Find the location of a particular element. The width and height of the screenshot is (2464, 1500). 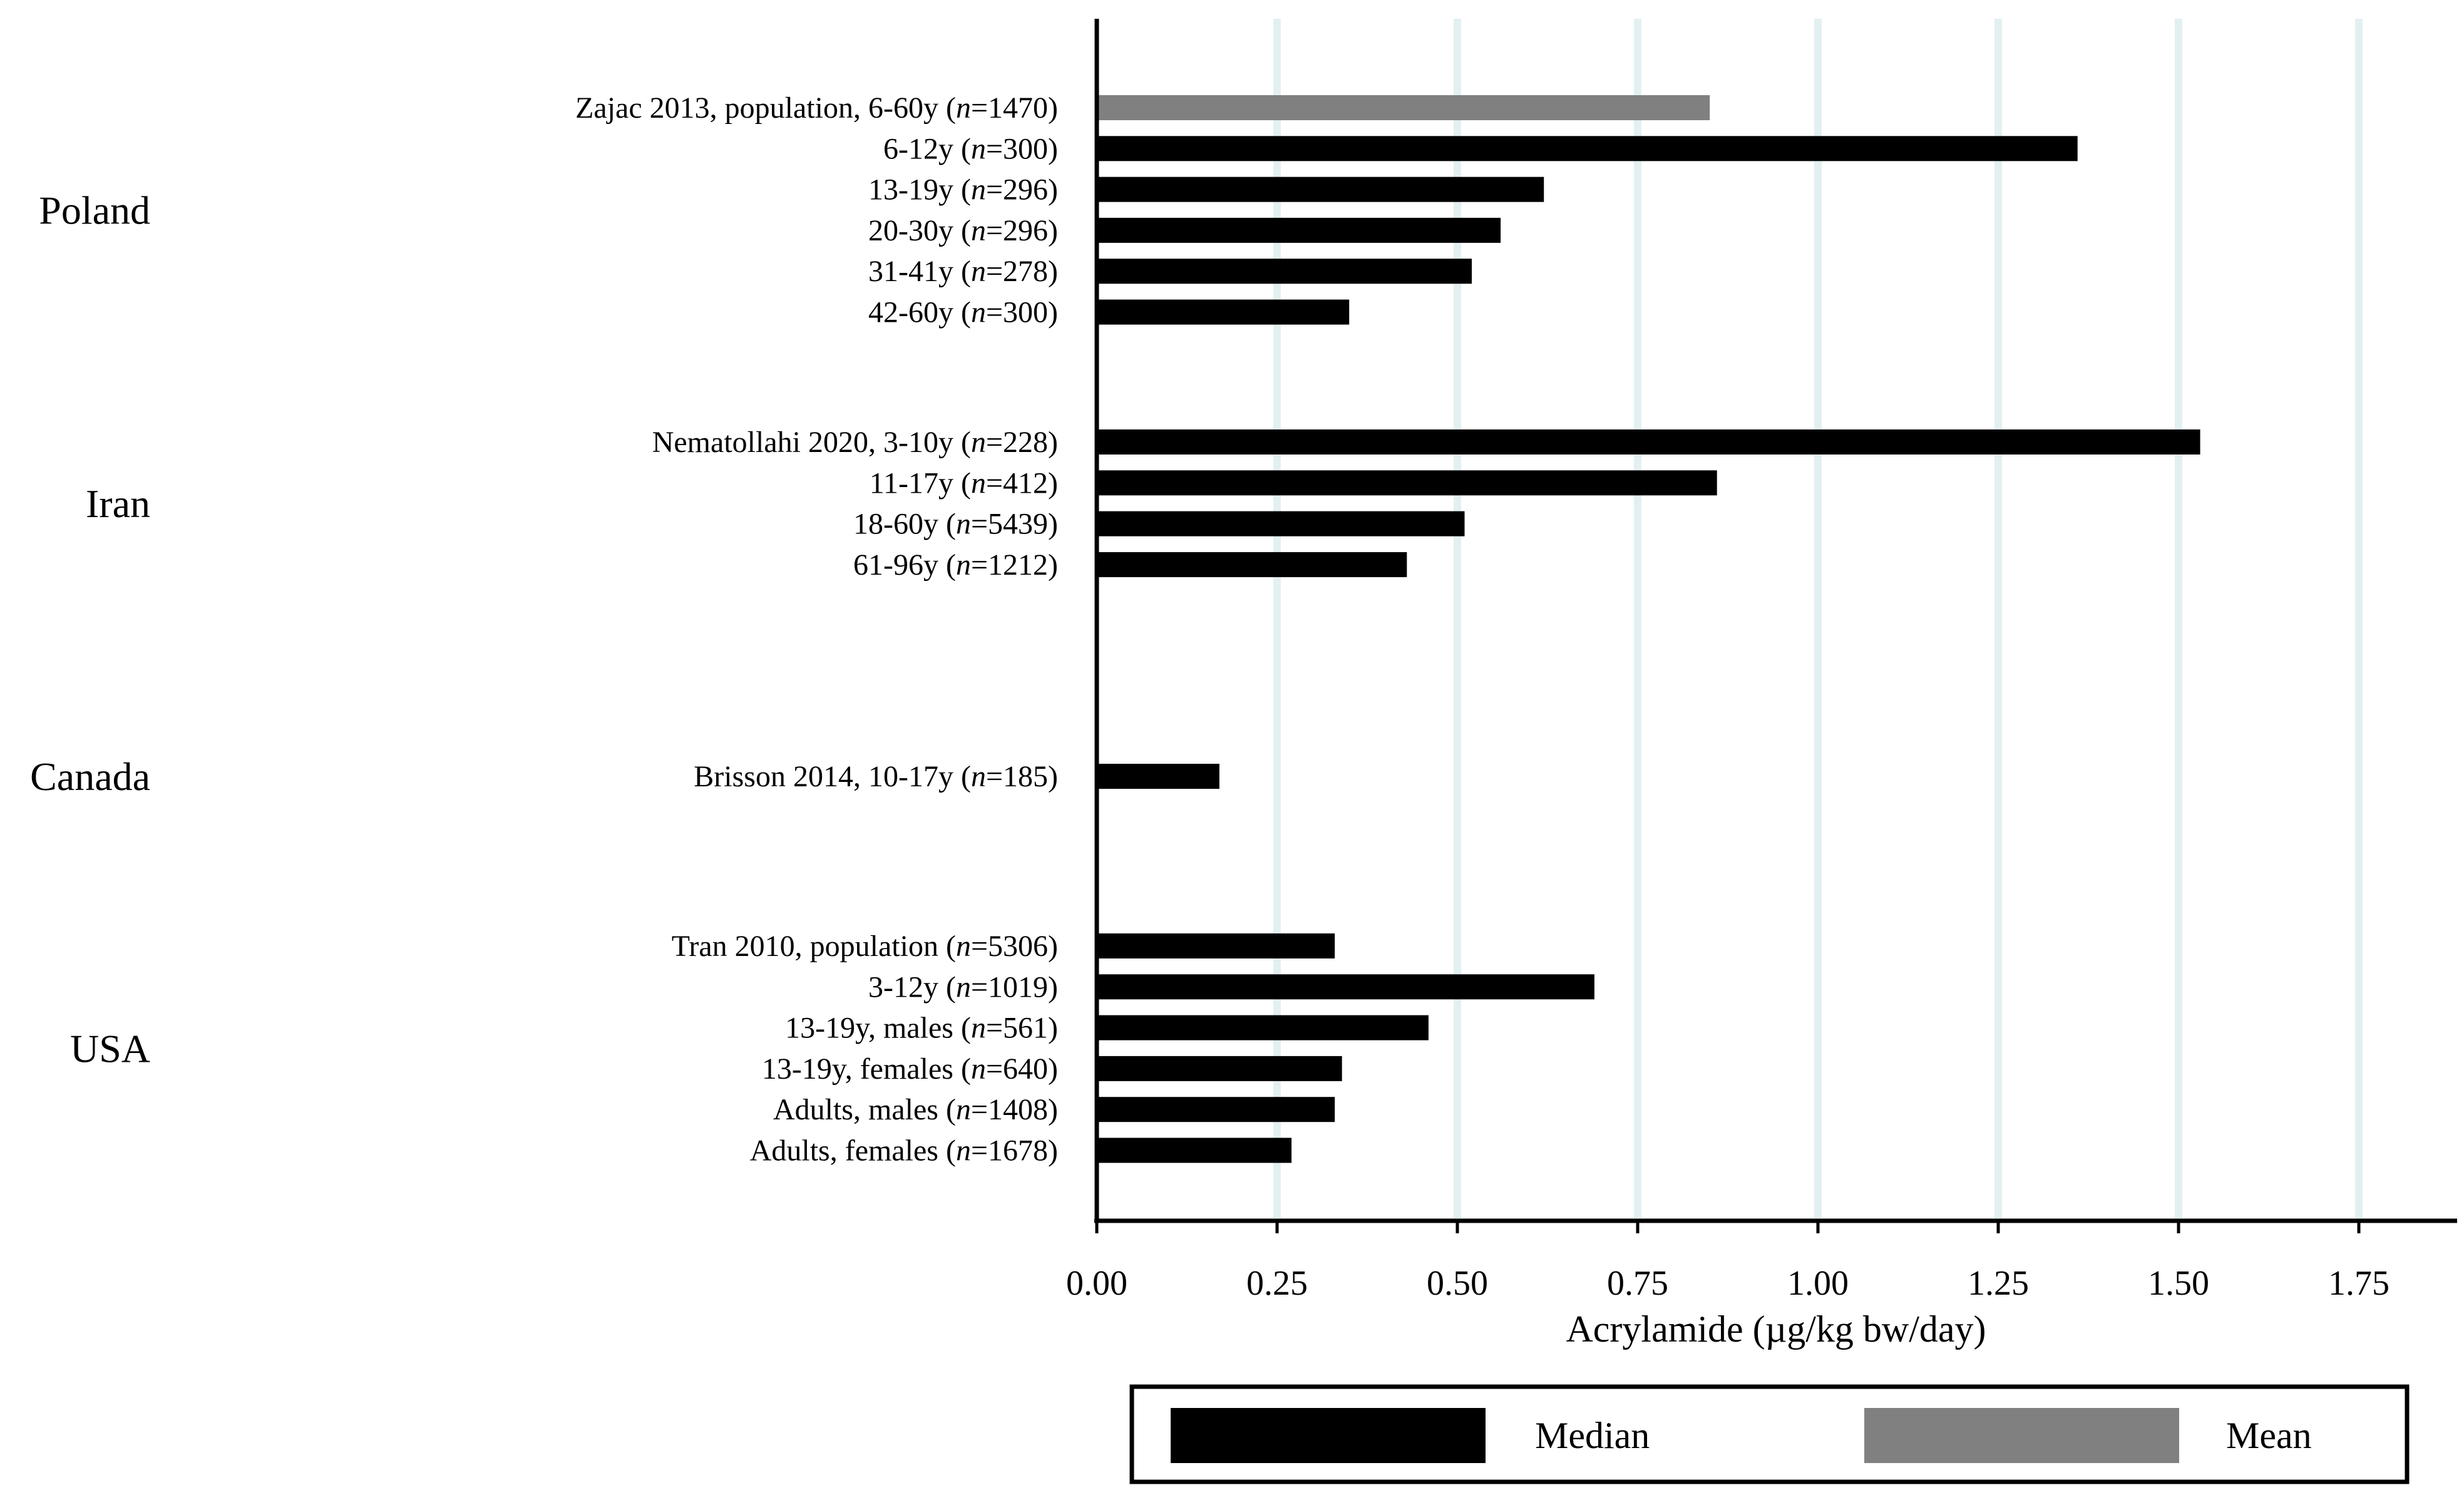

x-ticks: 0.00 0.25 0.50 0.75 1.00 1.25 1.50 1.75 is located at coordinates (1728, 1262).